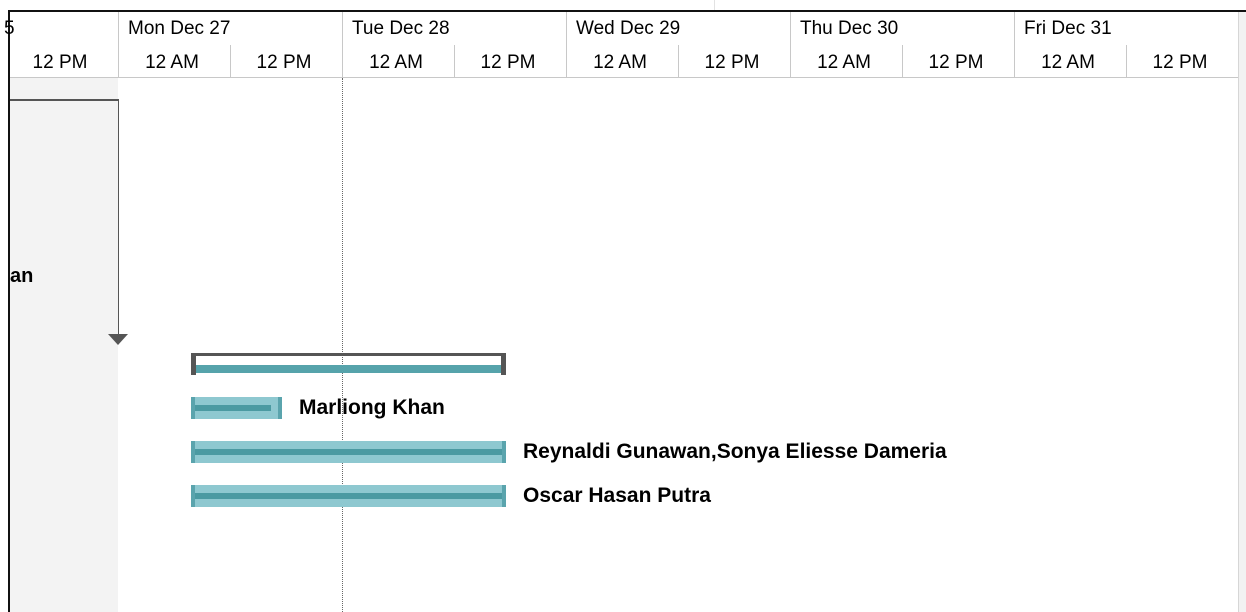 Image resolution: width=1246 pixels, height=612 pixels. Describe the element at coordinates (22, 276) in the screenshot. I see `task-label-partial: an` at that location.